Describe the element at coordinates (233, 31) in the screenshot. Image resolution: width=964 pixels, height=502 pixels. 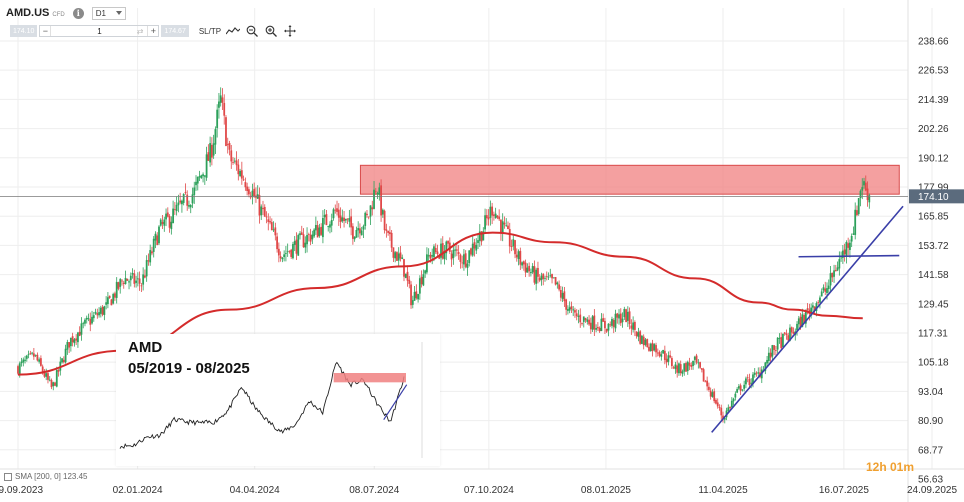
I see `line-chart-icon` at that location.